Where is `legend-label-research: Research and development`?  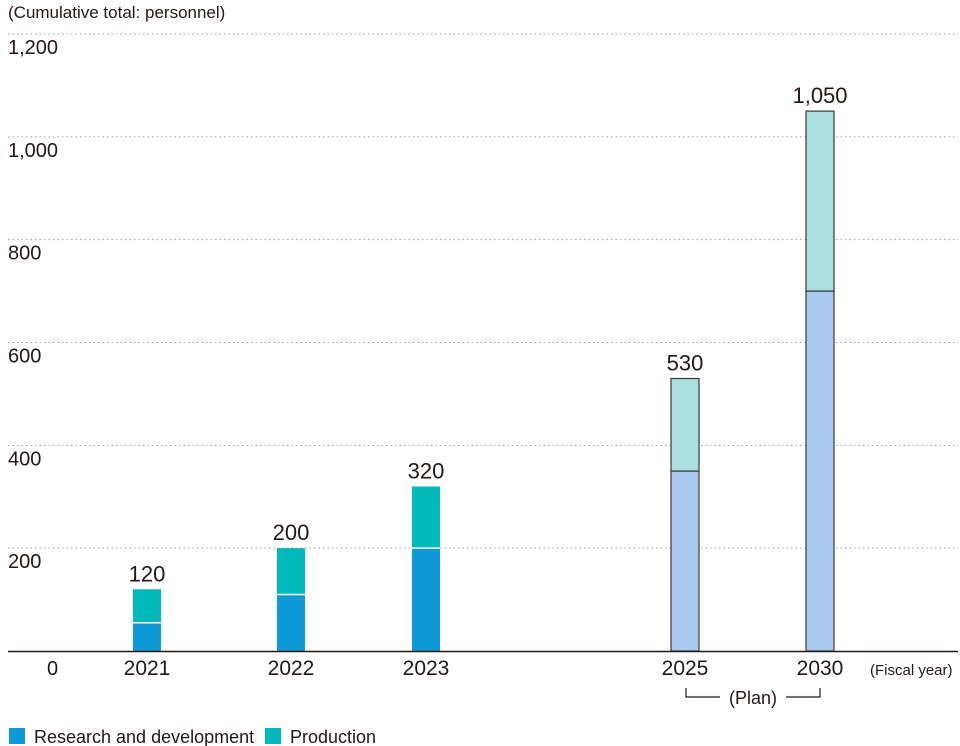 legend-label-research: Research and development is located at coordinates (144, 736).